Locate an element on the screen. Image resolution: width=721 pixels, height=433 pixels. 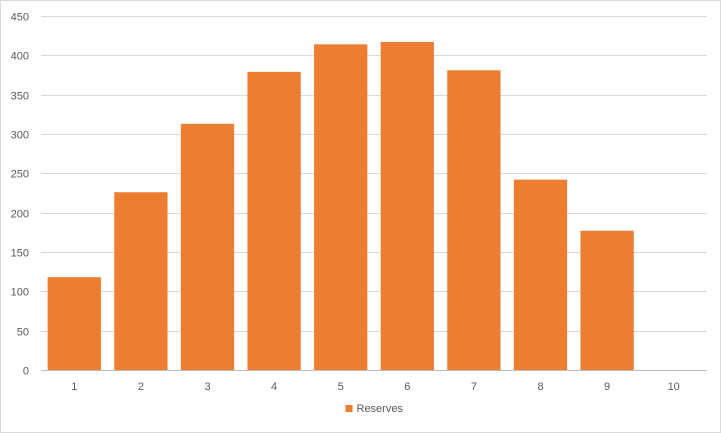
y-axis: 0 50 100 150 200 250 300 350 400 450 is located at coordinates (20, 195).